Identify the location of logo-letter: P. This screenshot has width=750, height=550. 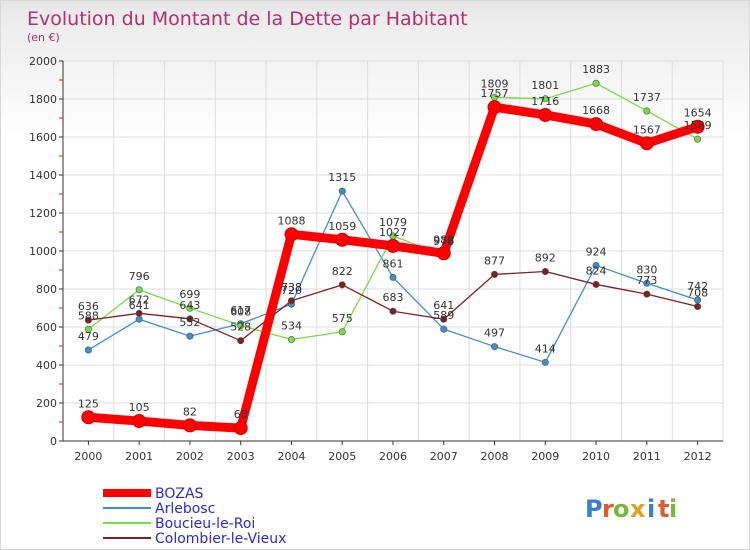
(594, 509).